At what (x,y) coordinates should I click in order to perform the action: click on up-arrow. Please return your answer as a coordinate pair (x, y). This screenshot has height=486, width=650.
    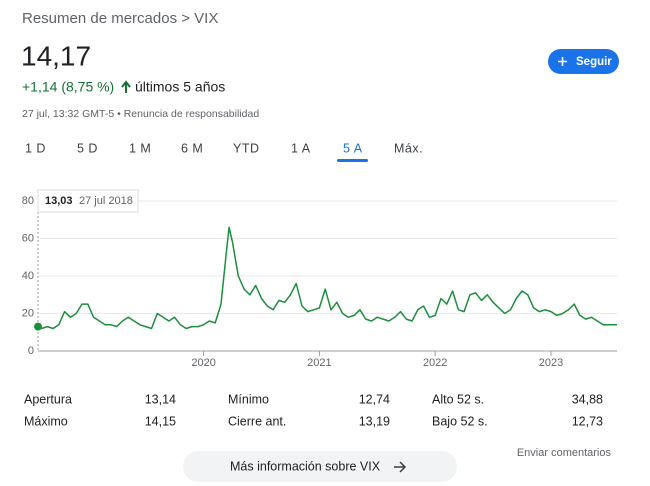
    Looking at the image, I should click on (126, 86).